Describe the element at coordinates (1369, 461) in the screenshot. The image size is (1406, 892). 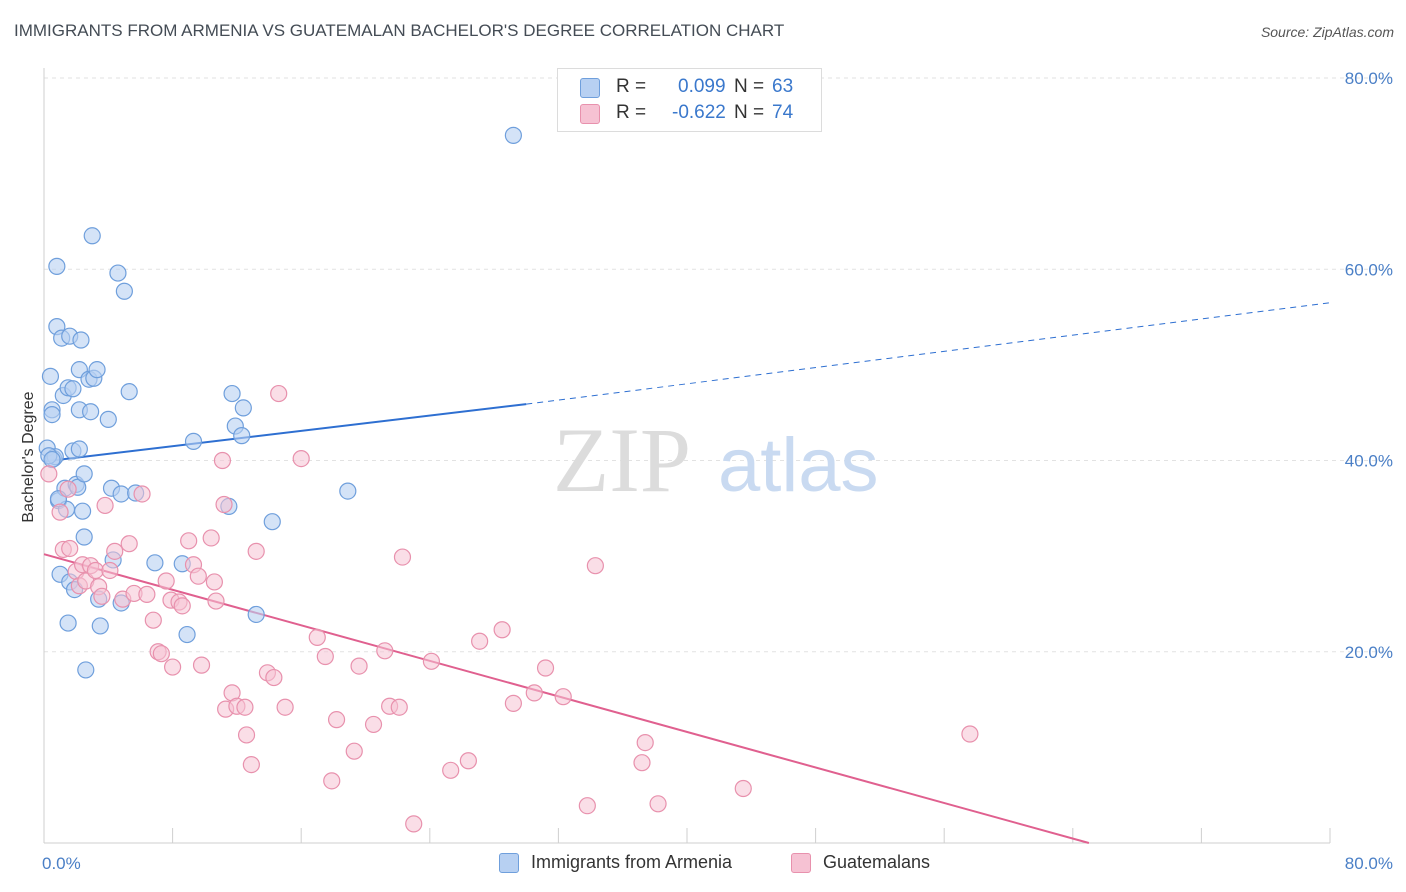
I see `y-tick-label: 40.0%` at that location.